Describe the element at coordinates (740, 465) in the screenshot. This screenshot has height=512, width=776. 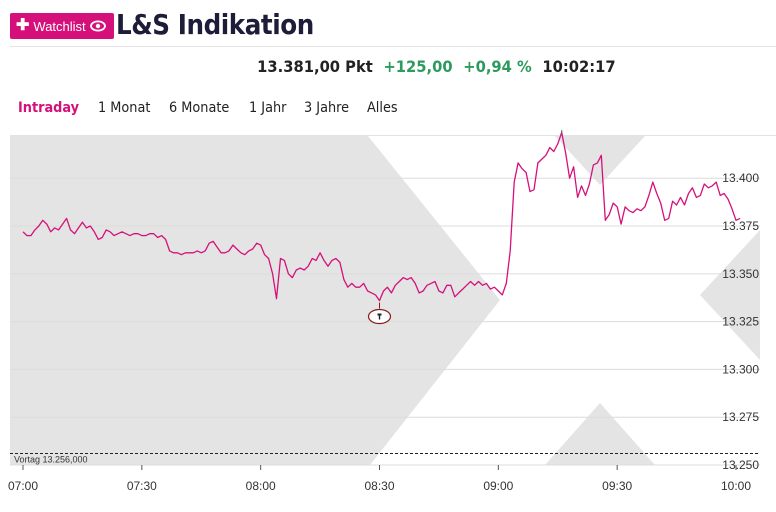
I see `y-tick-label: 13.250` at that location.